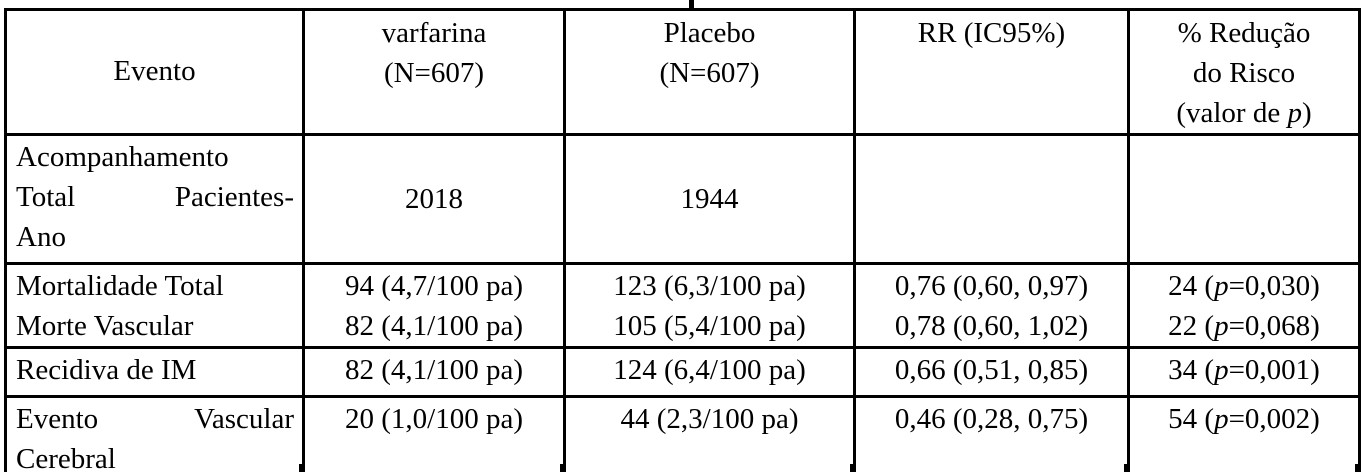 Image resolution: width=1362 pixels, height=472 pixels. What do you see at coordinates (154, 372) in the screenshot?
I see `cell-evento-recidiva: Recidiva de IM` at bounding box center [154, 372].